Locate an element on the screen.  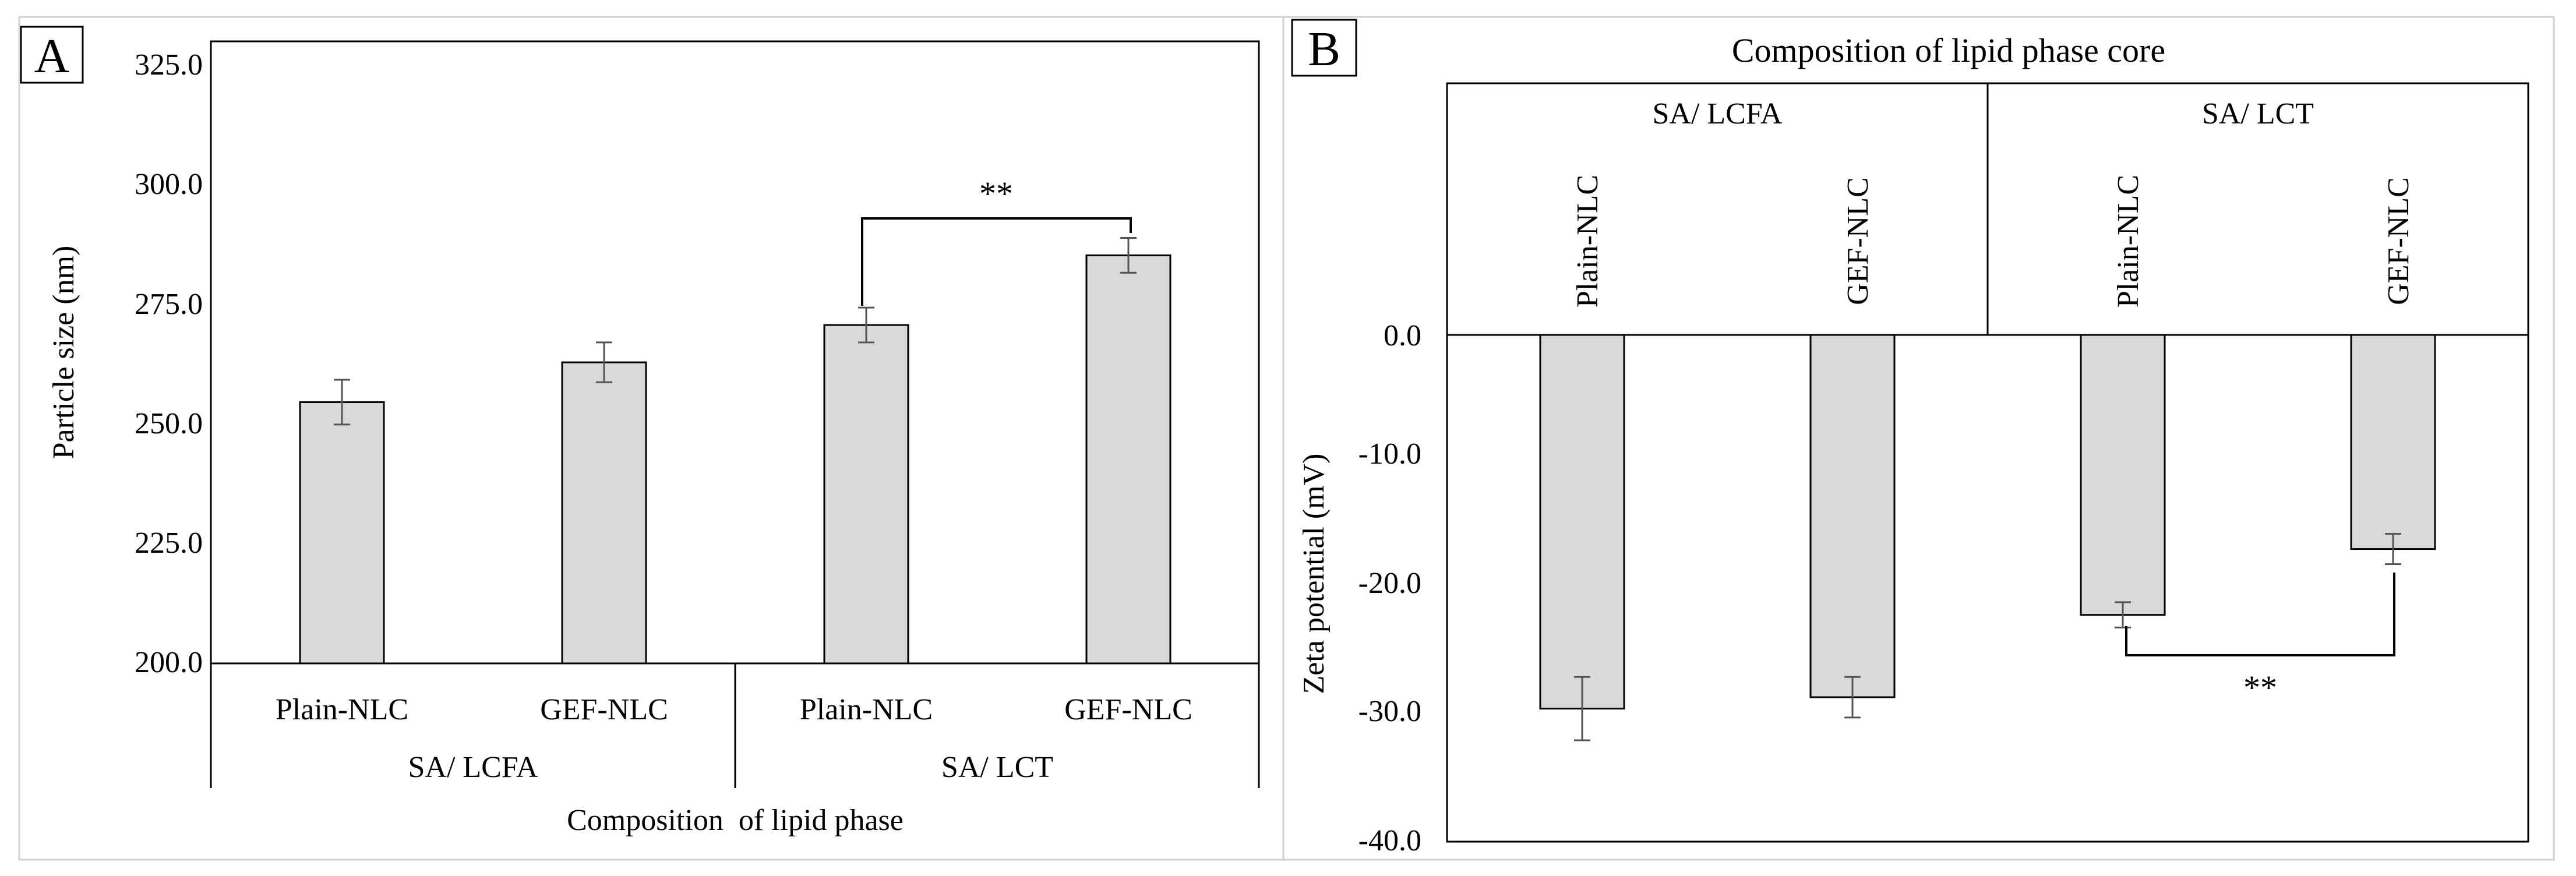
panel-a-label: A is located at coordinates (52, 56).